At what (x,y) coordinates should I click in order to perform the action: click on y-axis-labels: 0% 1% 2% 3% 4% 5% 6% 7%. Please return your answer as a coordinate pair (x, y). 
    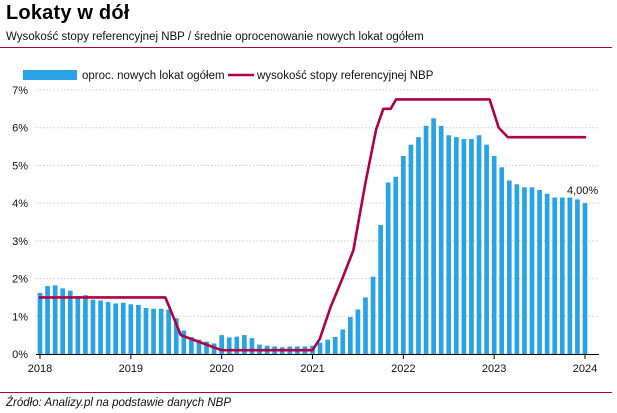
    Looking at the image, I should click on (20, 223).